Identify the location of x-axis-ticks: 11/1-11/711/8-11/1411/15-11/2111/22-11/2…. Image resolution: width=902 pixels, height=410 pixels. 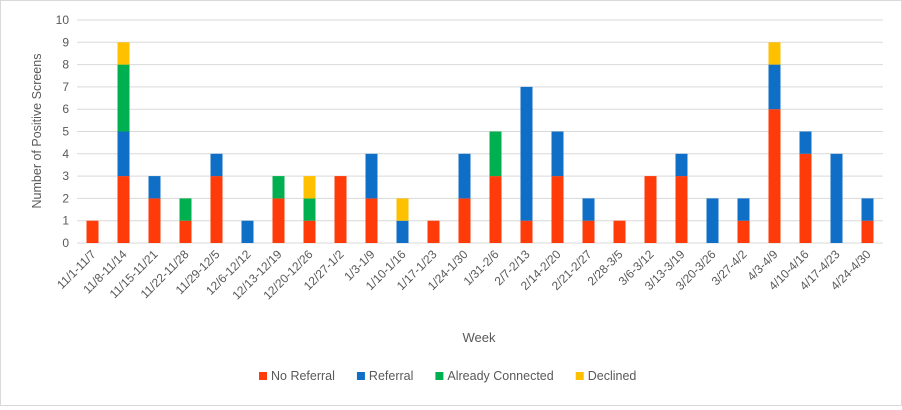
(464, 274).